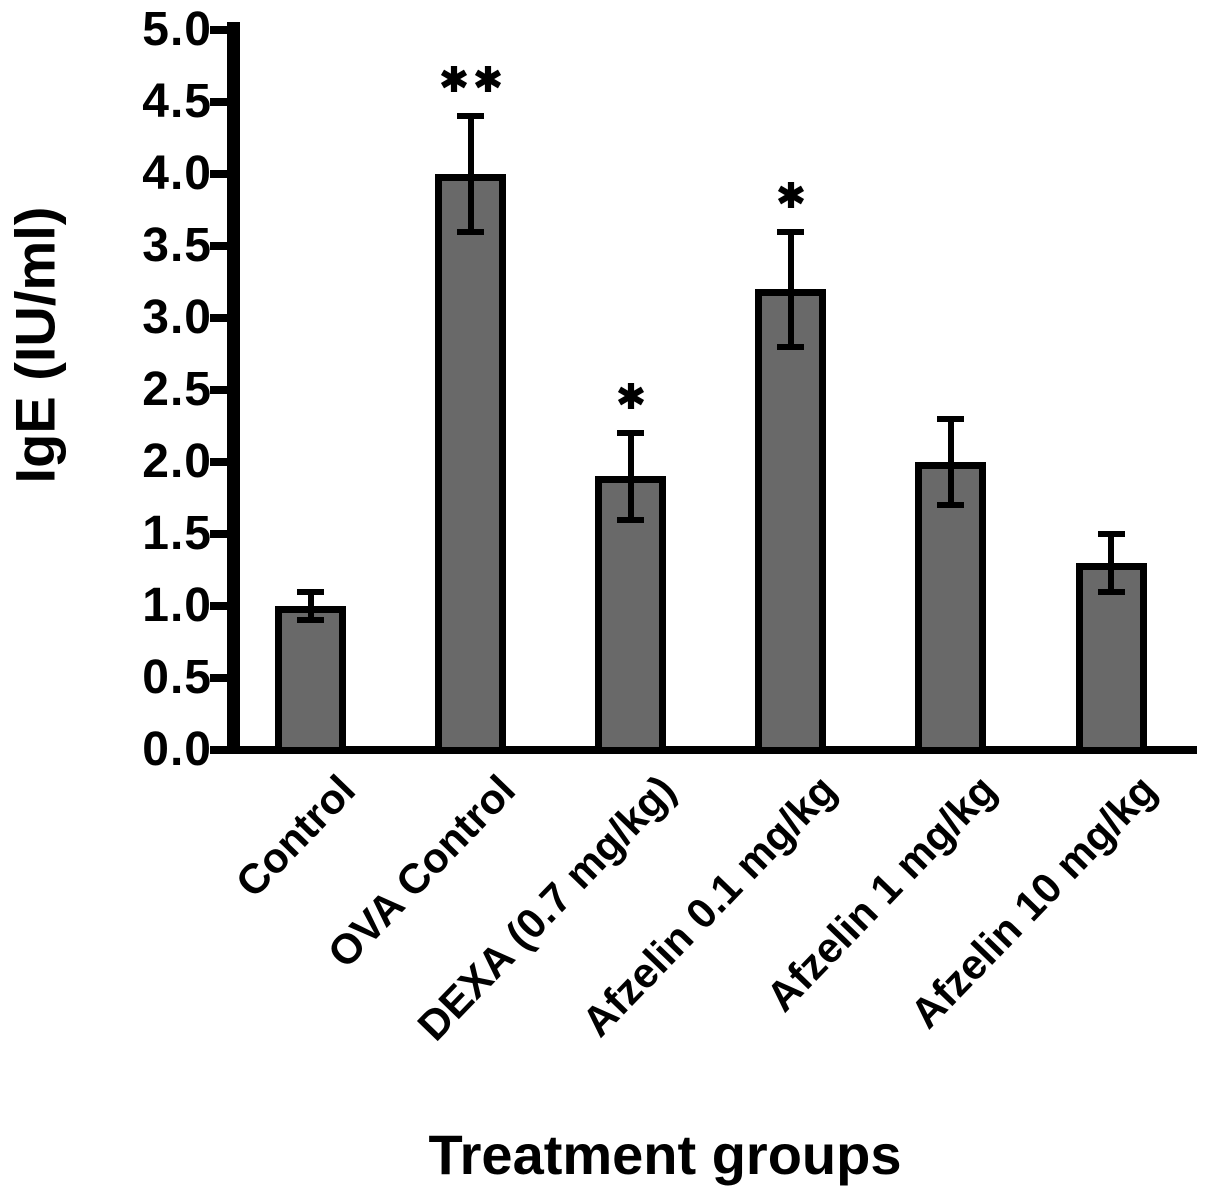 The width and height of the screenshot is (1205, 1201). What do you see at coordinates (233, 388) in the screenshot?
I see `y-axis-line` at bounding box center [233, 388].